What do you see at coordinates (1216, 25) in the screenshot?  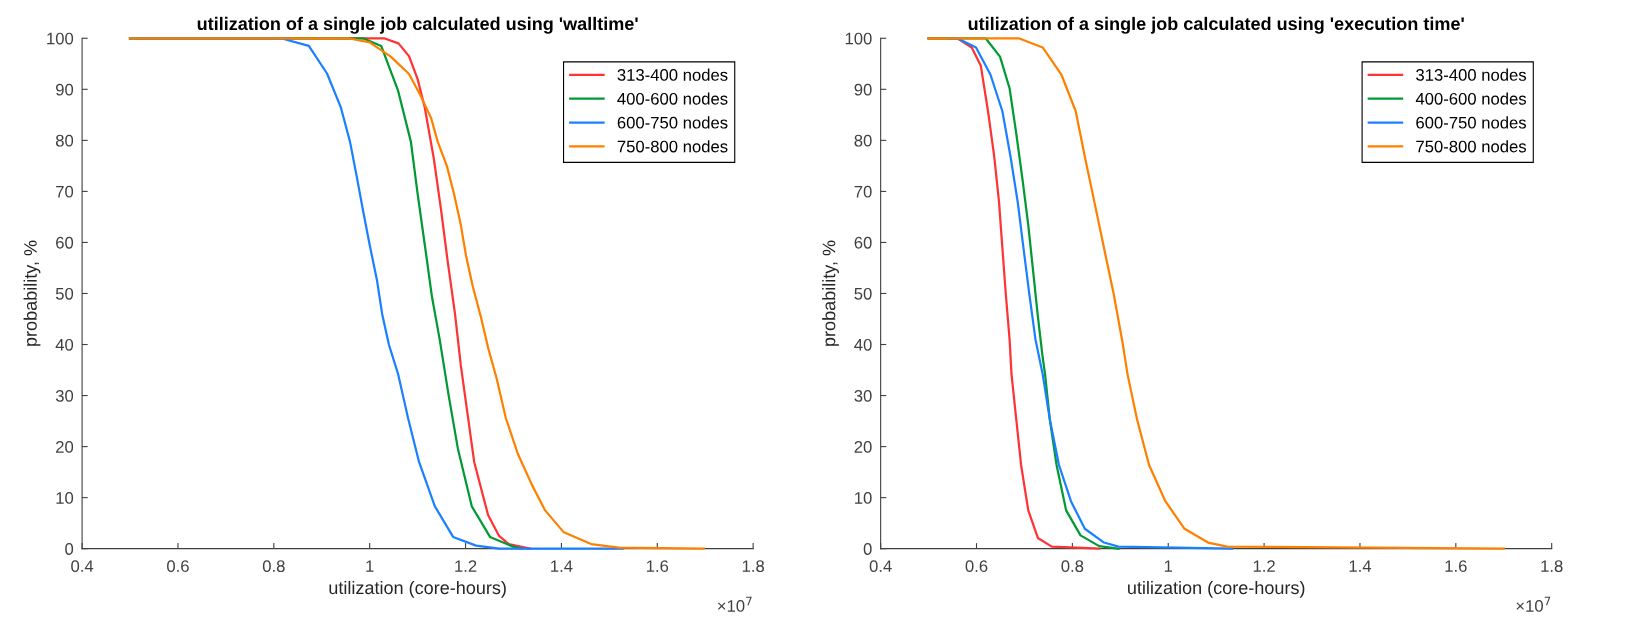 I see `chart-title: utilization of a single job calculated using 'execution time'` at bounding box center [1216, 25].